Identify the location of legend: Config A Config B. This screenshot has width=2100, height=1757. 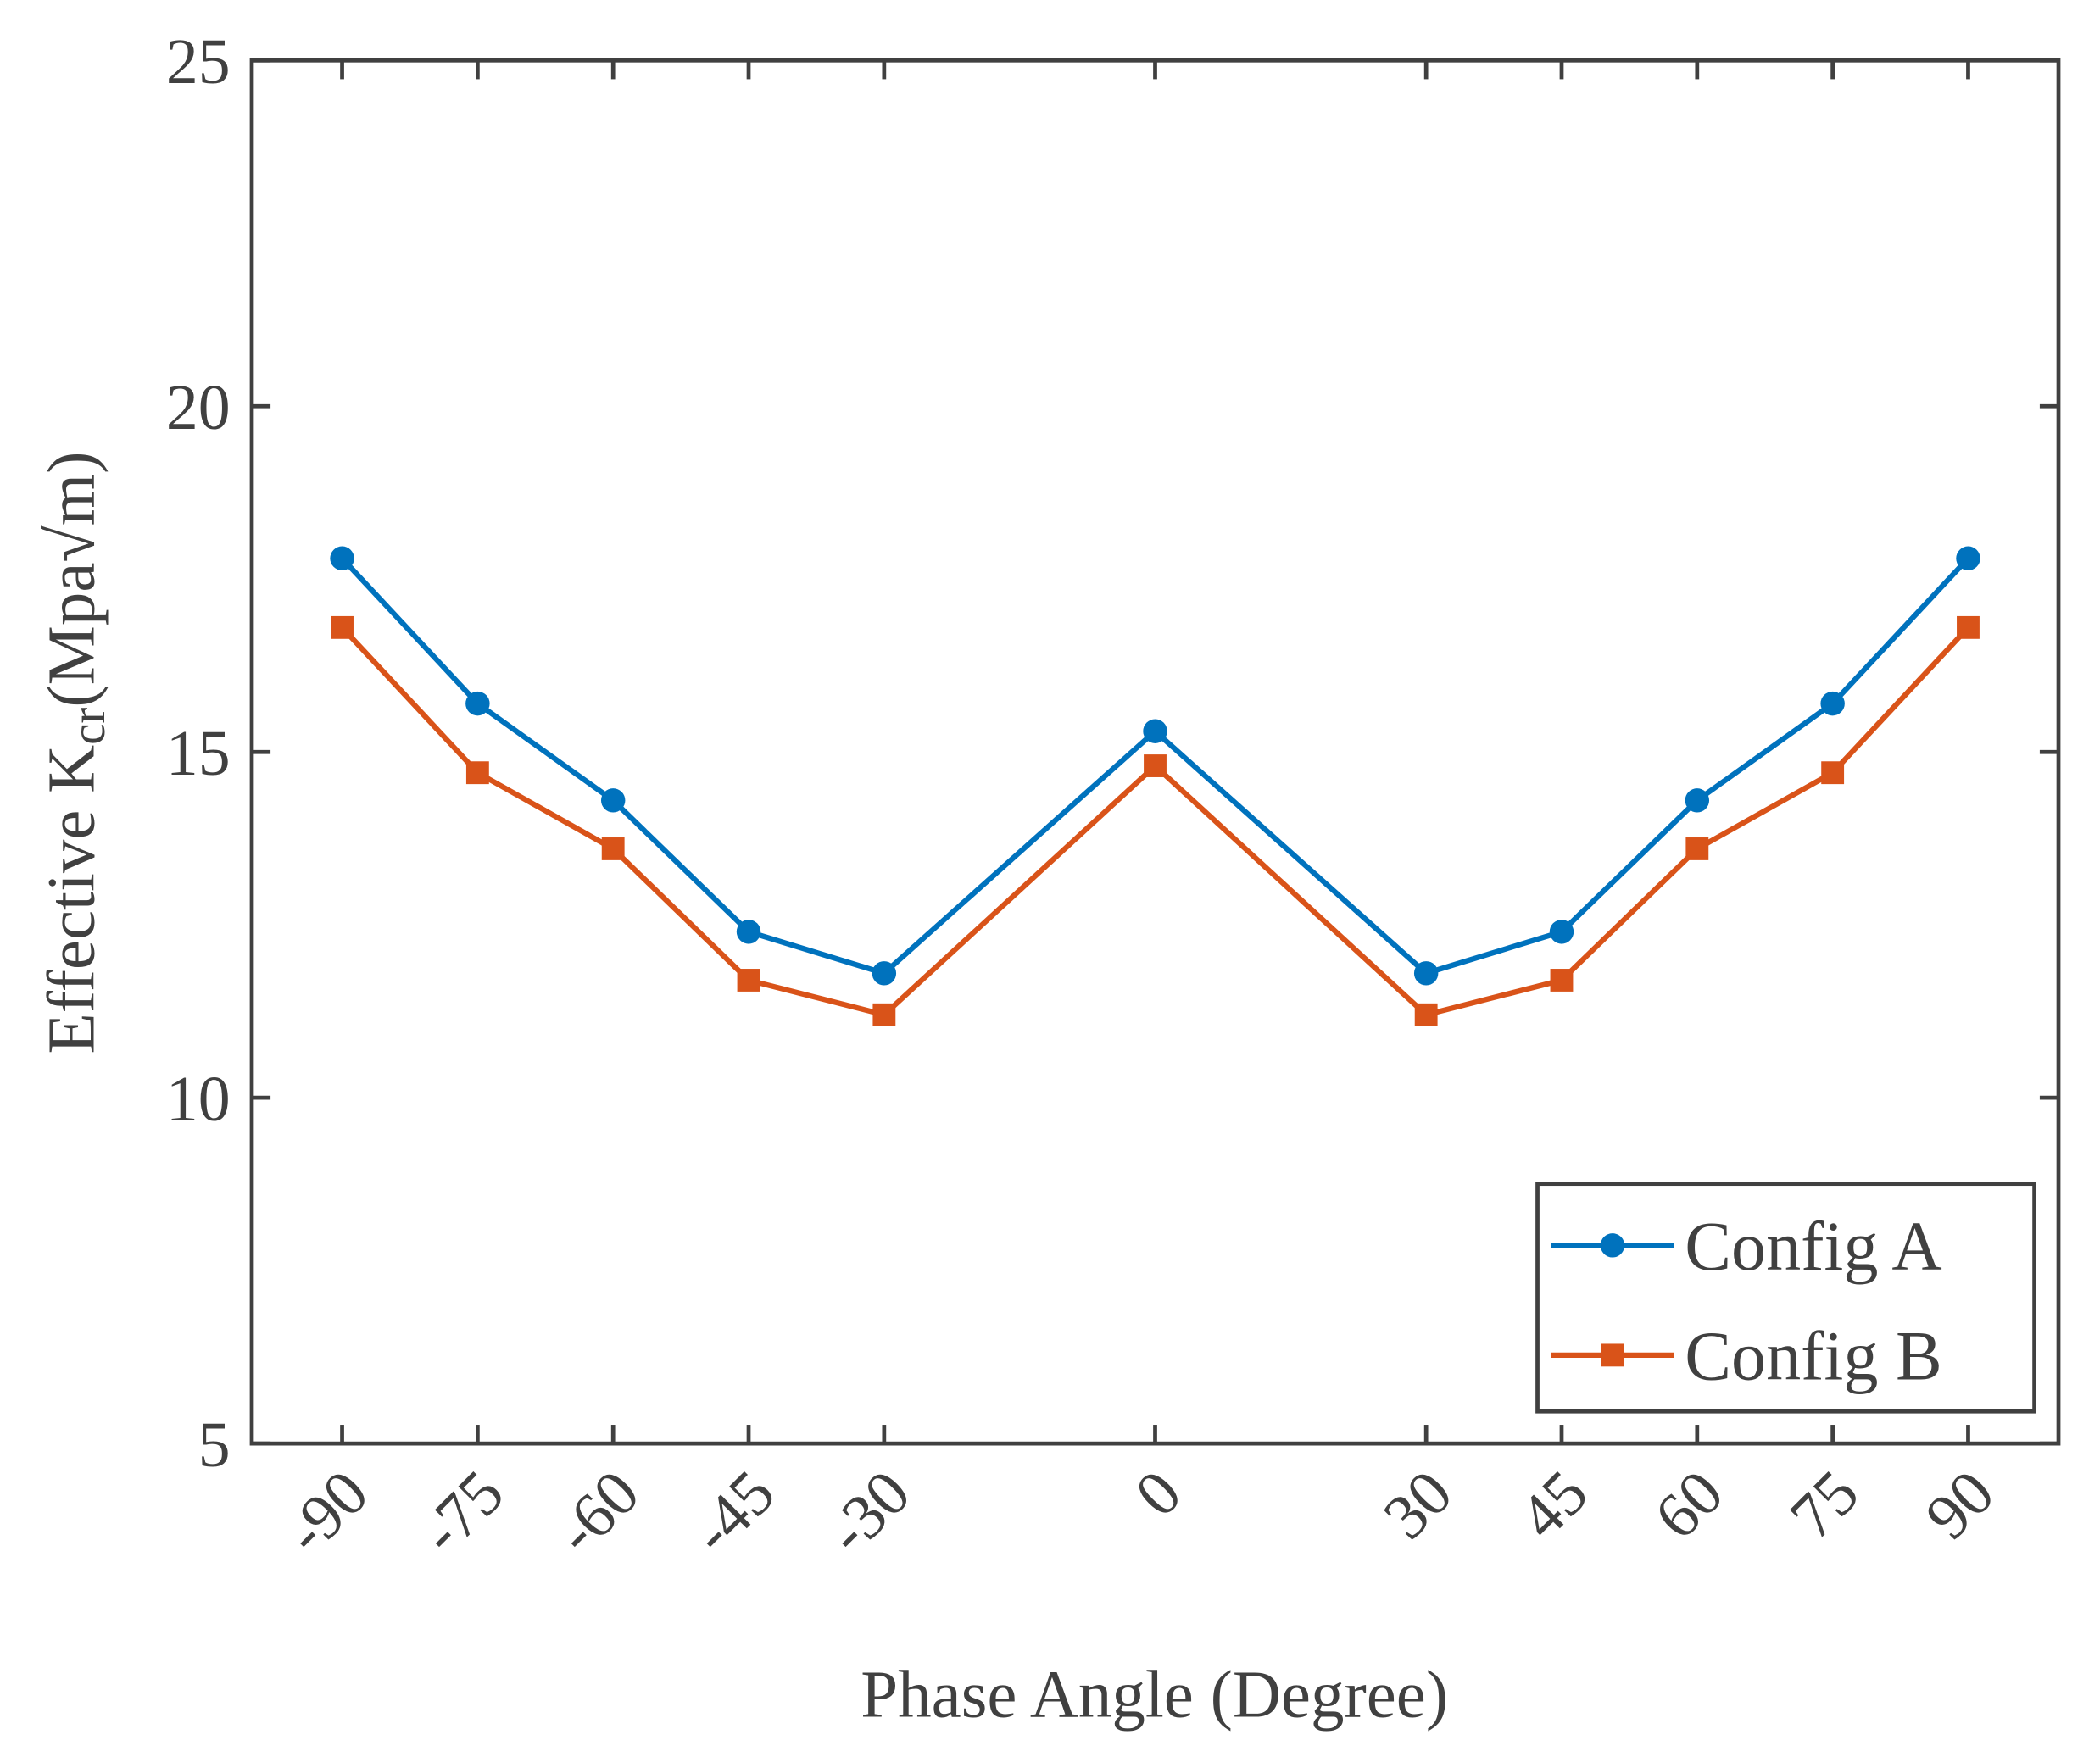
(1785, 1298).